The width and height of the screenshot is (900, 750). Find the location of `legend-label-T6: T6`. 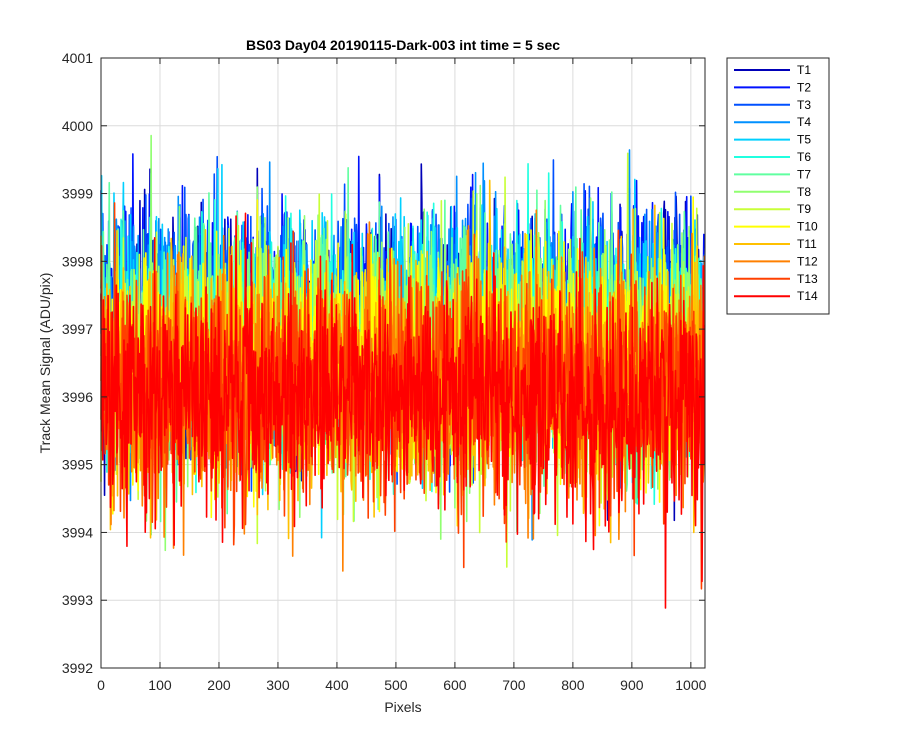

legend-label-T6: T6 is located at coordinates (804, 157).